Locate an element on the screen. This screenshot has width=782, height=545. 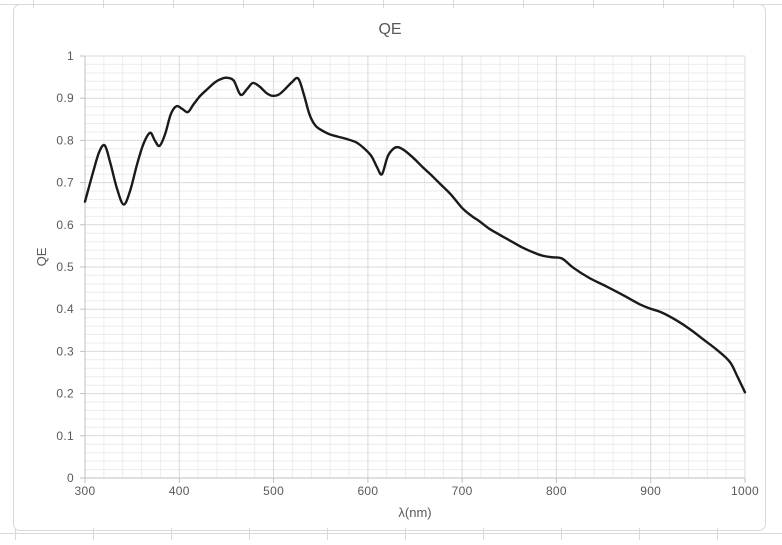
worksheet-row-line-top is located at coordinates (391, 4).